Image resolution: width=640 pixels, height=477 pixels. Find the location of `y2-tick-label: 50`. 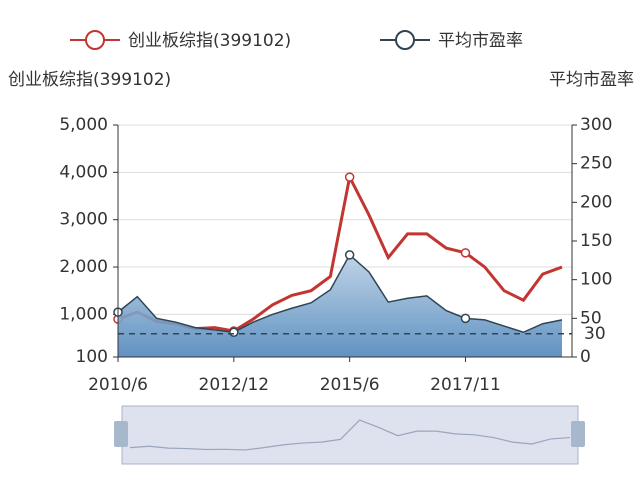

y2-tick-label: 50 is located at coordinates (591, 318).